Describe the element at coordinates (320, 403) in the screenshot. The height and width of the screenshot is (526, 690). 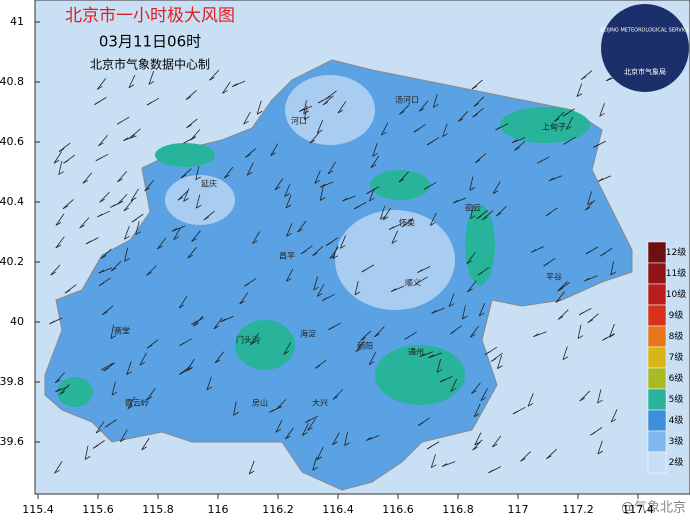
I see `place-label: 大兴` at that location.